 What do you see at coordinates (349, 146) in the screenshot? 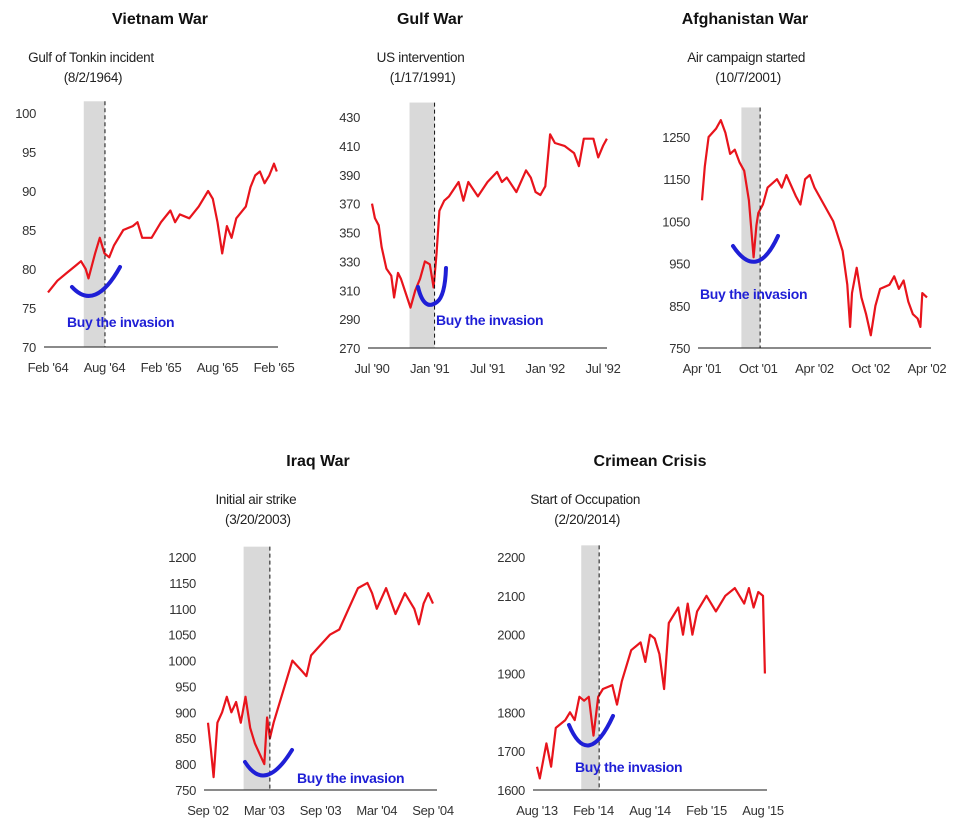
I see `y-tick-label: 410` at bounding box center [349, 146].